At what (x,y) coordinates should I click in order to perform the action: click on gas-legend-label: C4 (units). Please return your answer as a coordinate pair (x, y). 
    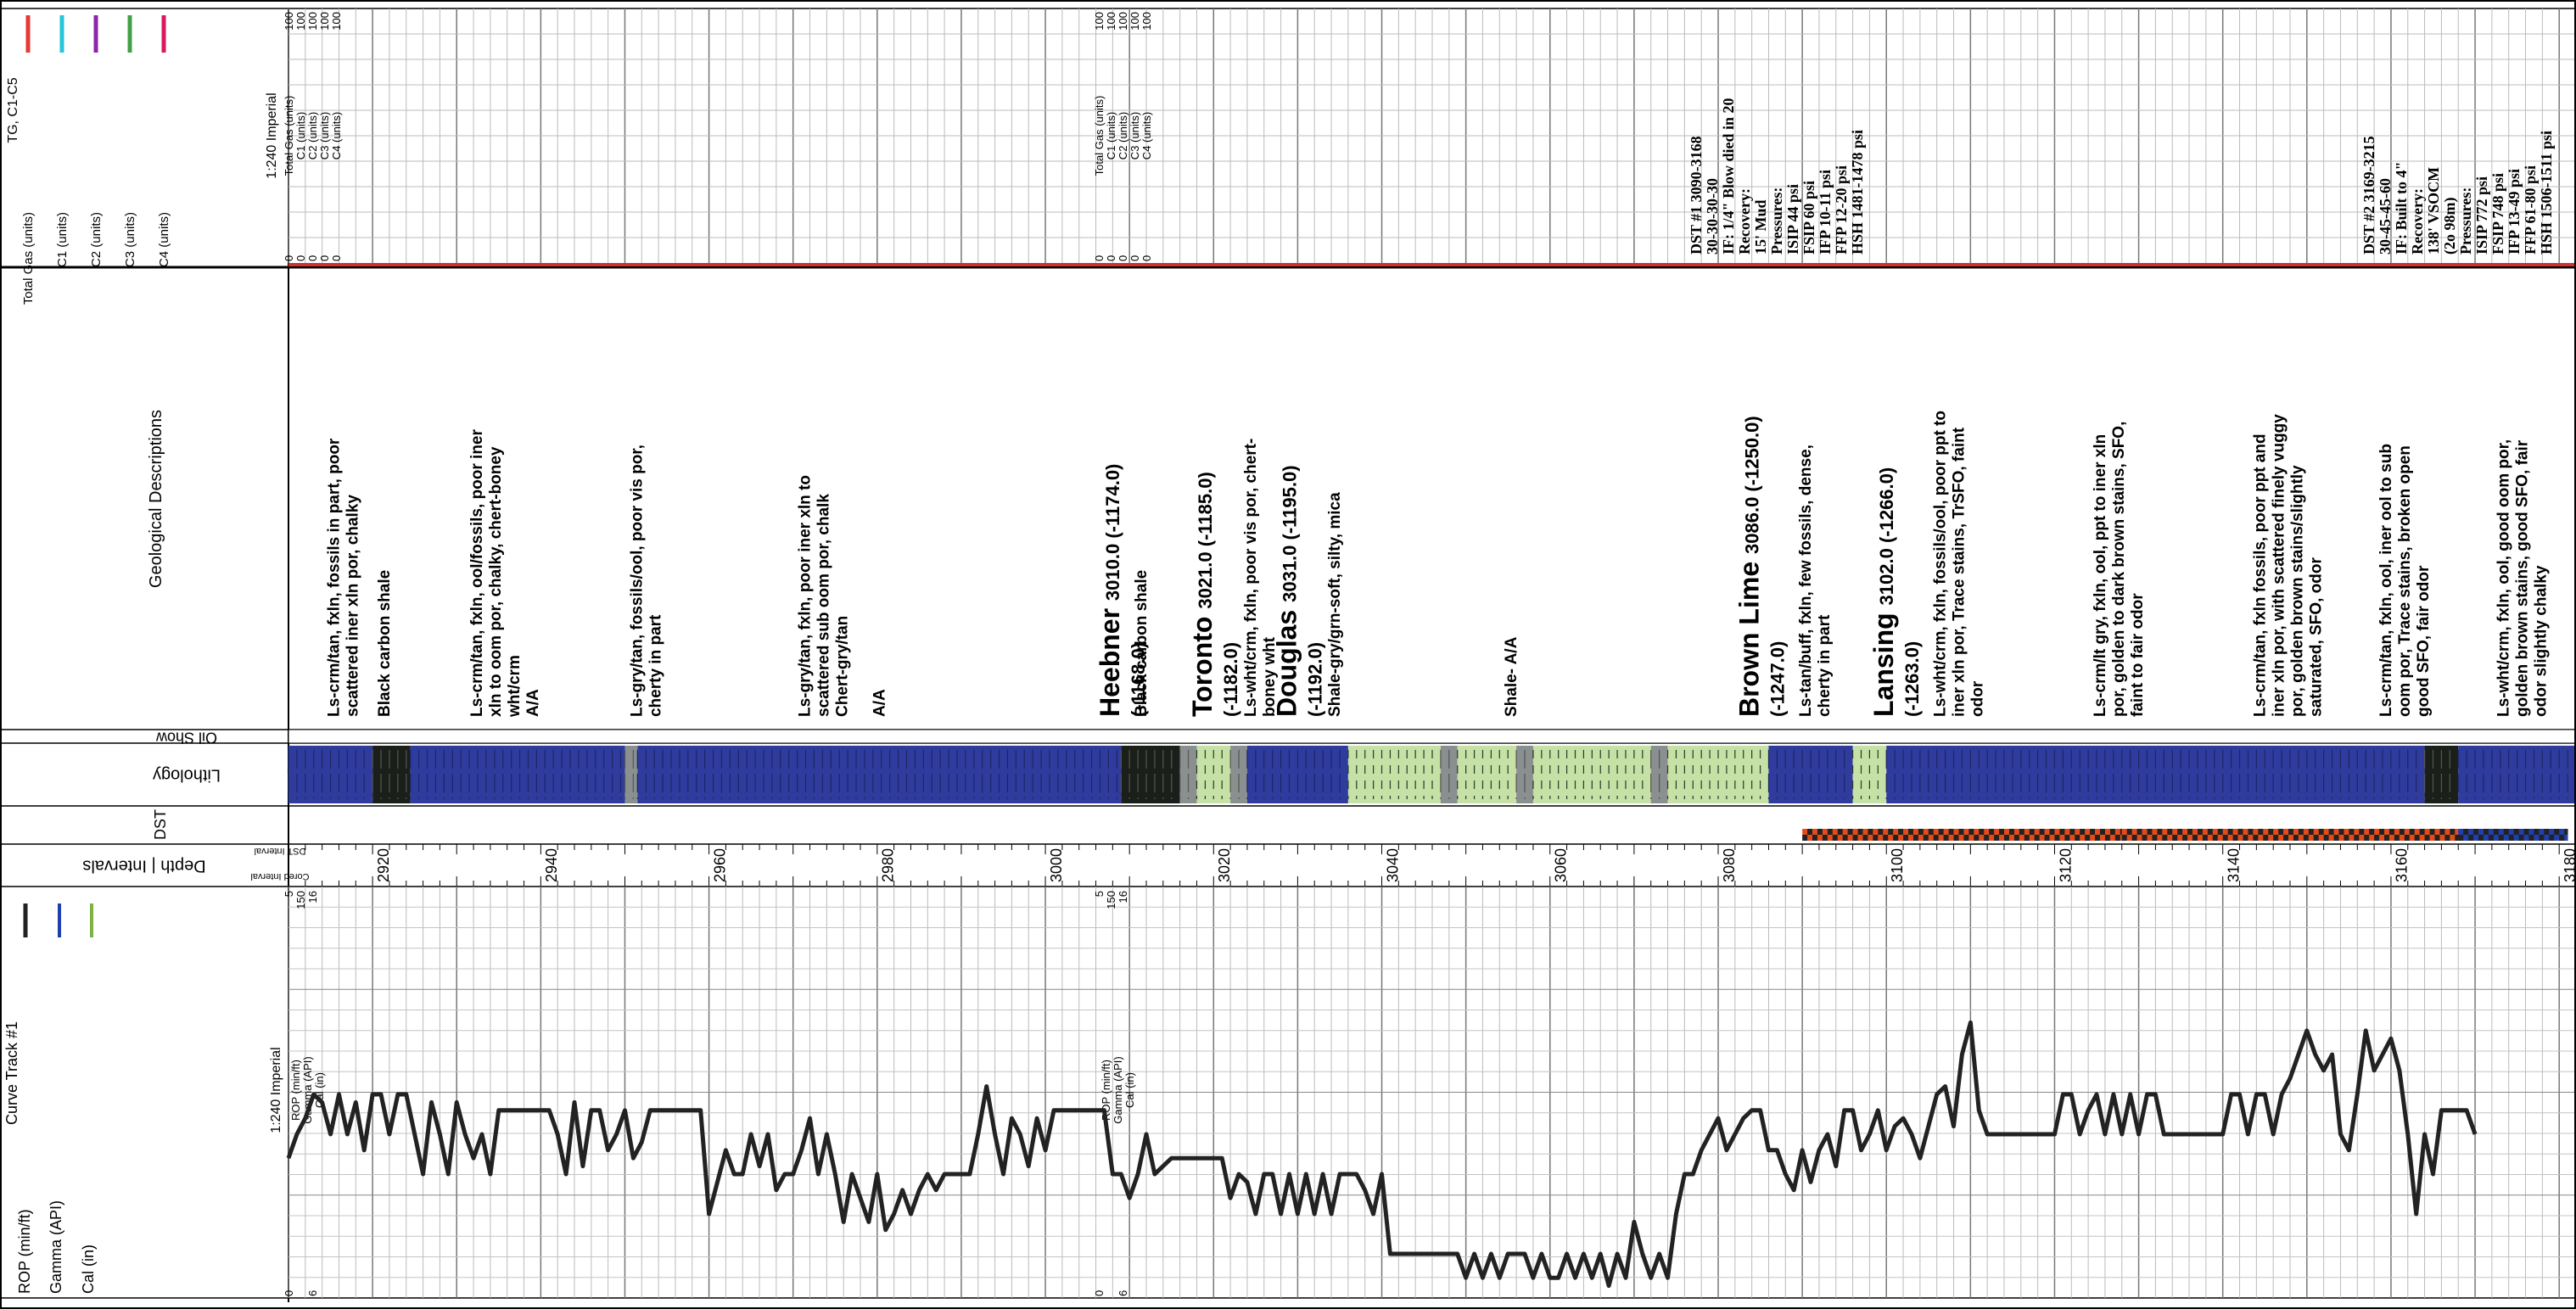
    Looking at the image, I should click on (164, 239).